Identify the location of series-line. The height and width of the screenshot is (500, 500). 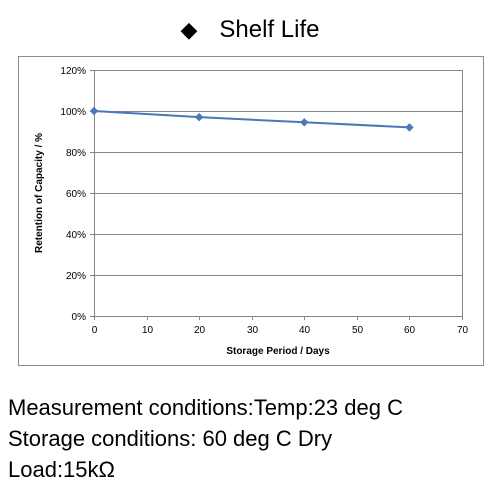
(251, 119).